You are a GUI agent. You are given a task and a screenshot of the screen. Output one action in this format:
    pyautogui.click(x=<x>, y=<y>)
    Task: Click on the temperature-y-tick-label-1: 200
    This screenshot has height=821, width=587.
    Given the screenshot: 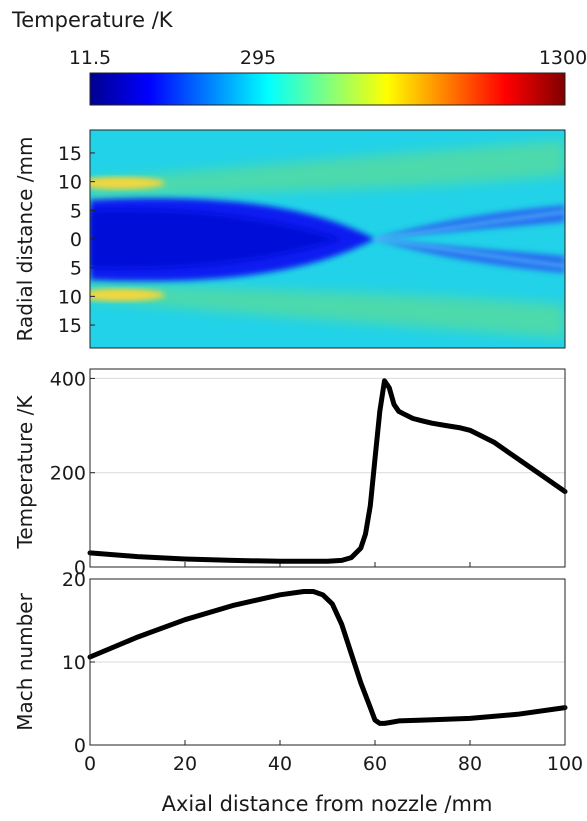 What is the action you would take?
    pyautogui.click(x=68, y=474)
    